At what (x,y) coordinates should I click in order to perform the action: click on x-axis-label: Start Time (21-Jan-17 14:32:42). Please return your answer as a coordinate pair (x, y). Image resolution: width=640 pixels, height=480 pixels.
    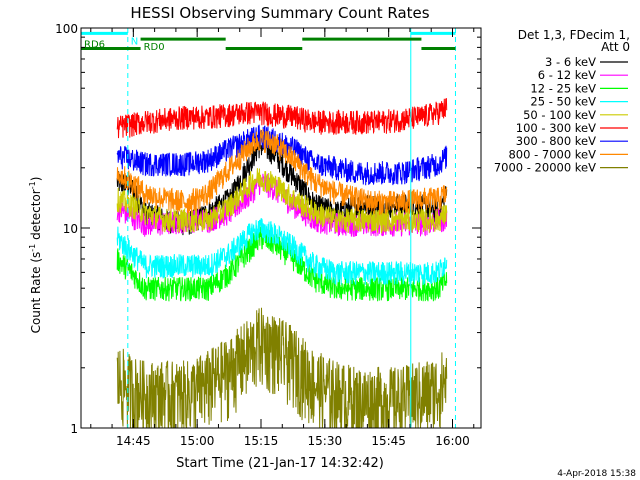
    Looking at the image, I should click on (280, 463).